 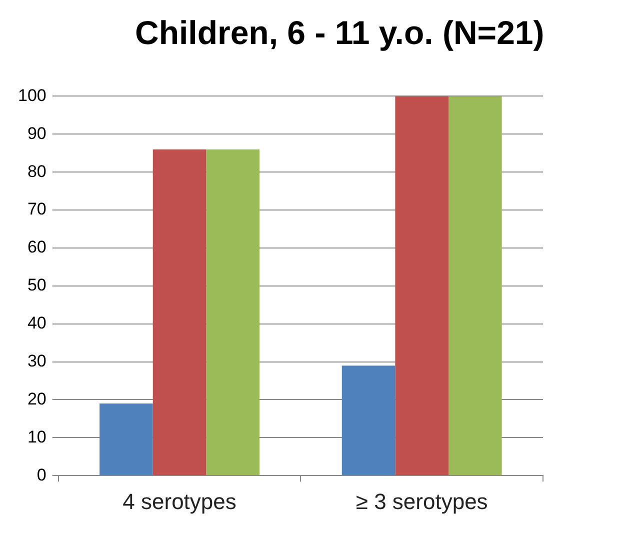 What do you see at coordinates (36, 285) in the screenshot?
I see `y-tick-label: 50` at bounding box center [36, 285].